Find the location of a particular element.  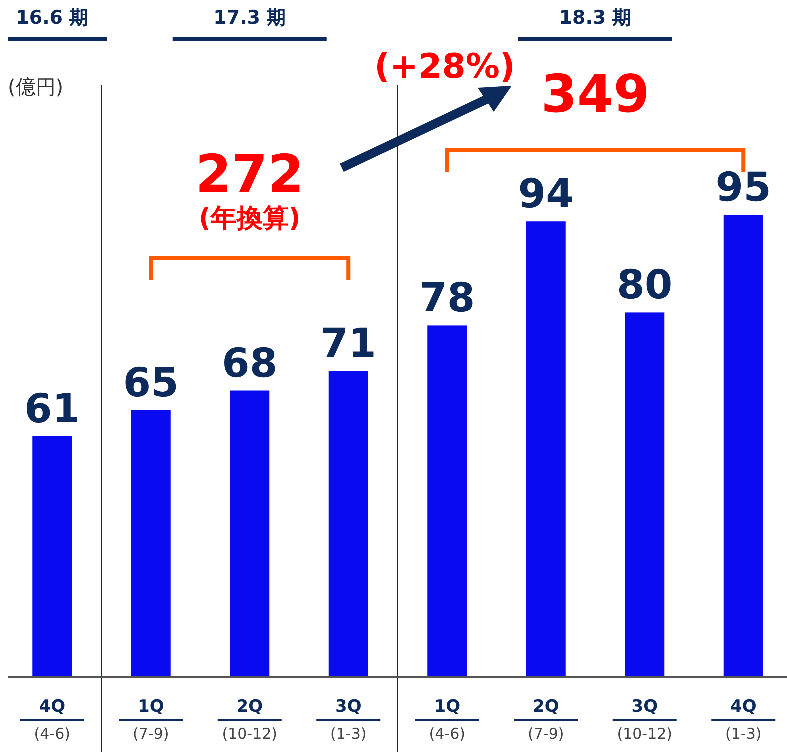

x-tick-label: 3Q (1-3) is located at coordinates (348, 720).